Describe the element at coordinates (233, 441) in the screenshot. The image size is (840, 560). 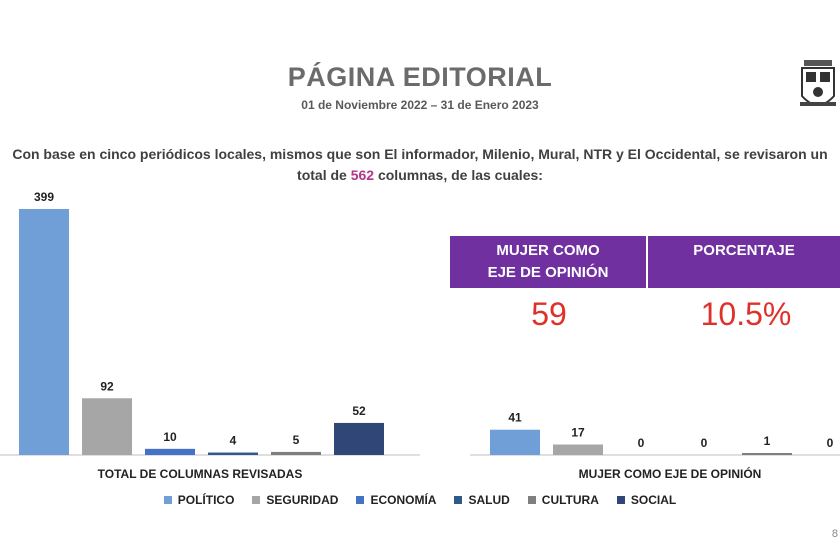
I see `data-label: 4` at that location.